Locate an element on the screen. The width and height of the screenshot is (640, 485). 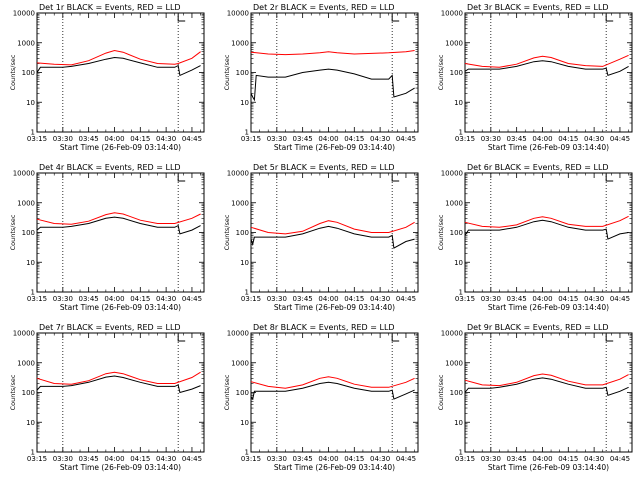
panel-title: Det 9r BLACK = Events, RED = LLD is located at coordinates (538, 327).